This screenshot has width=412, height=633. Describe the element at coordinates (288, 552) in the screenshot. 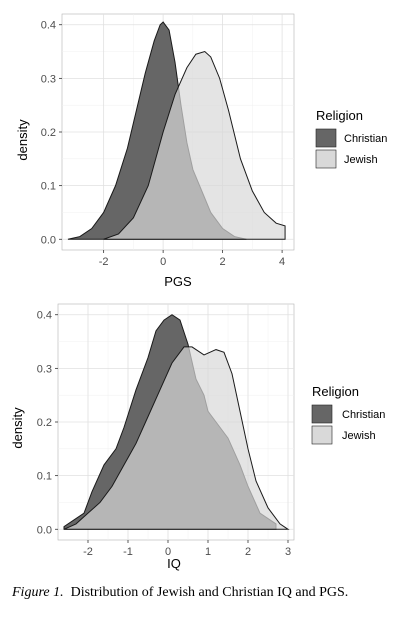

I see `x-tick-label: 3` at that location.